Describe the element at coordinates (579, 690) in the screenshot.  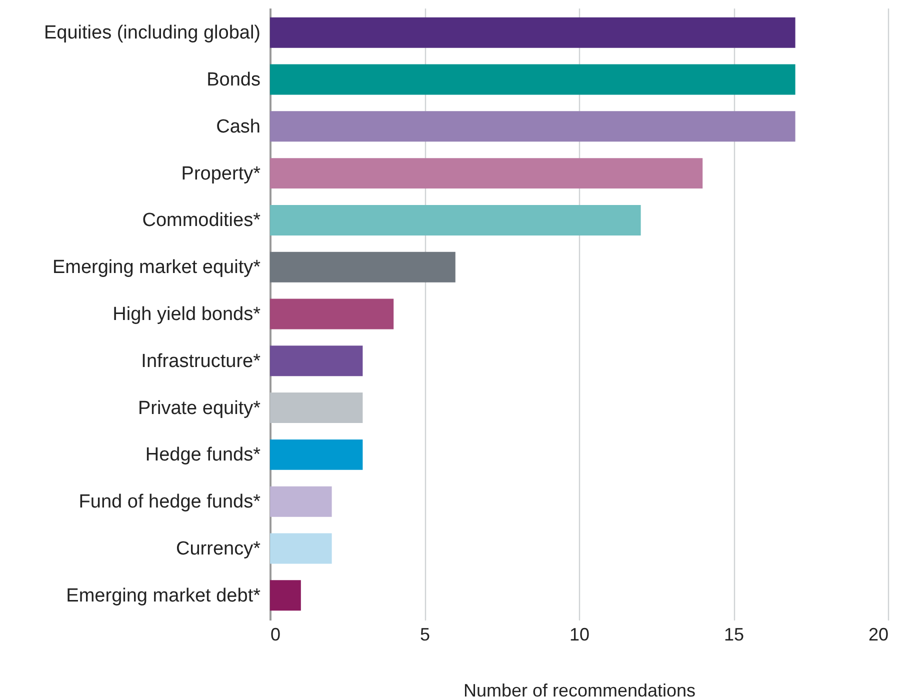
I see `x-axis-title: Number of recommendations` at that location.